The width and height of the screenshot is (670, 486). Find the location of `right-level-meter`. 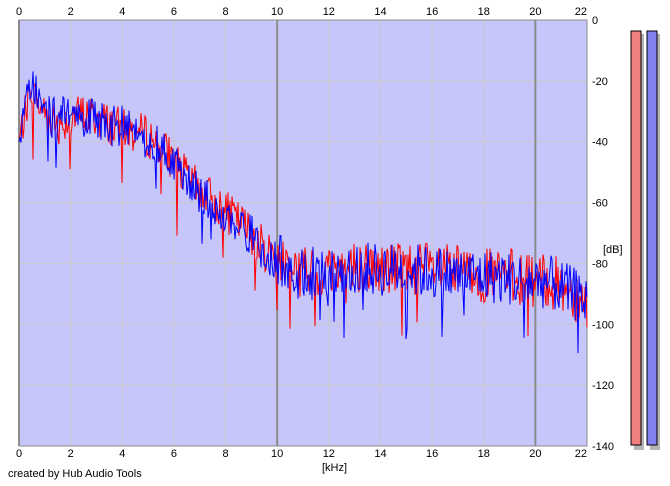

right-level-meter is located at coordinates (652, 238).